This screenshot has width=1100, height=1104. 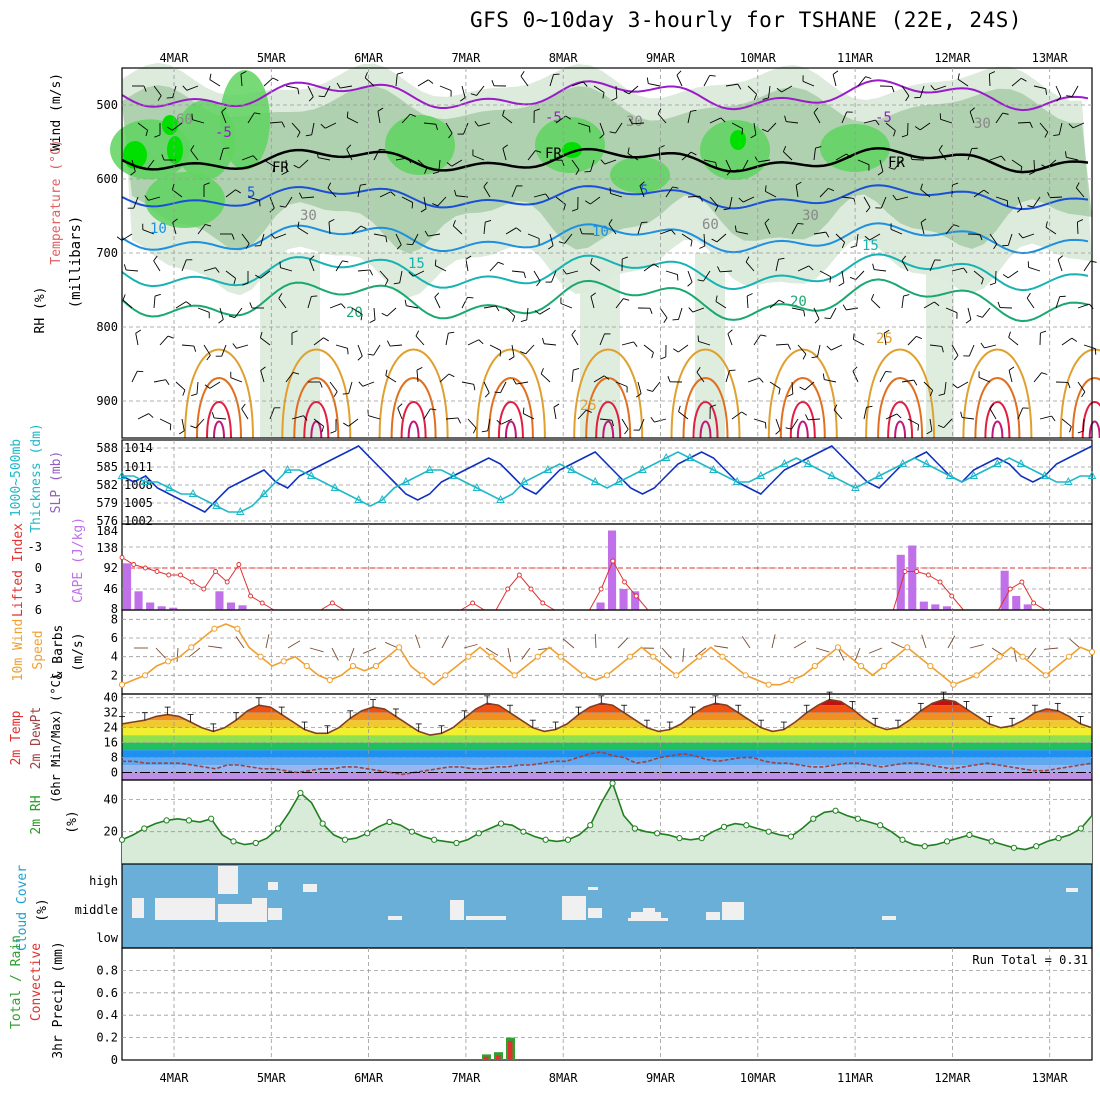 I want to click on rh-max-area, so click(x=738, y=140).